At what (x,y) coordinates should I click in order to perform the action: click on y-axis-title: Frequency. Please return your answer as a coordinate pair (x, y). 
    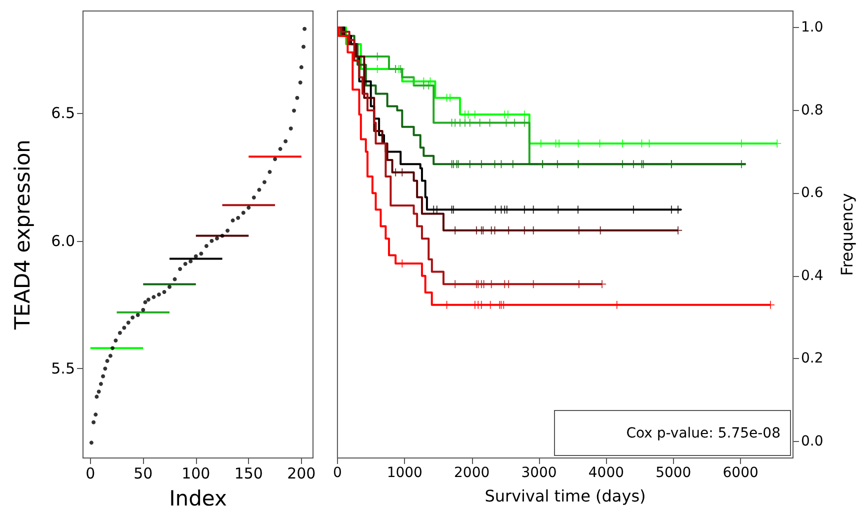
    Looking at the image, I should click on (847, 234).